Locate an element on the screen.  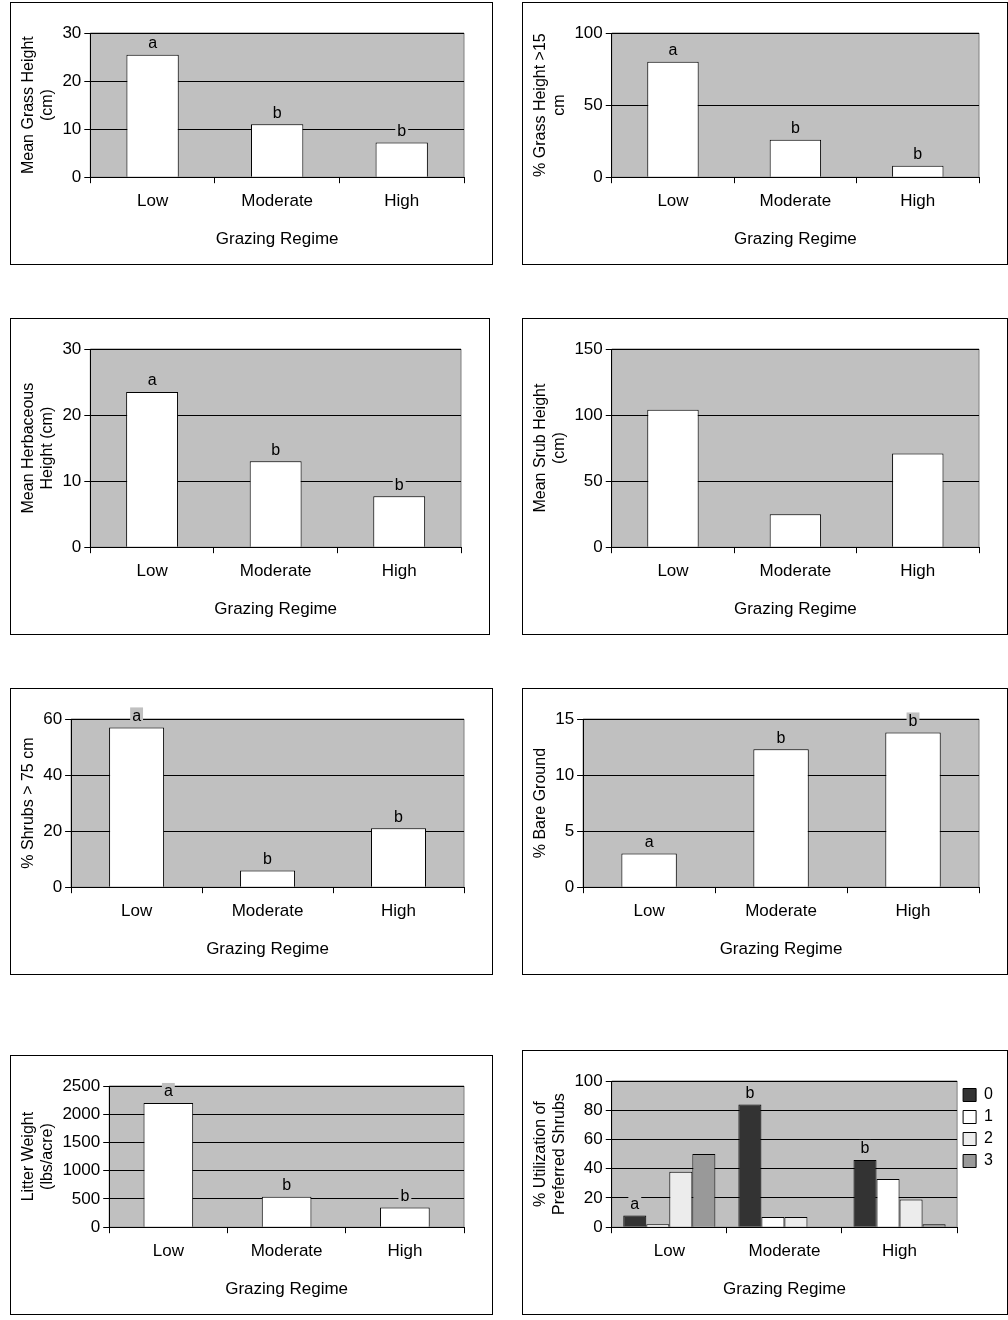
y-tick-label: 80 is located at coordinates (593, 1109).